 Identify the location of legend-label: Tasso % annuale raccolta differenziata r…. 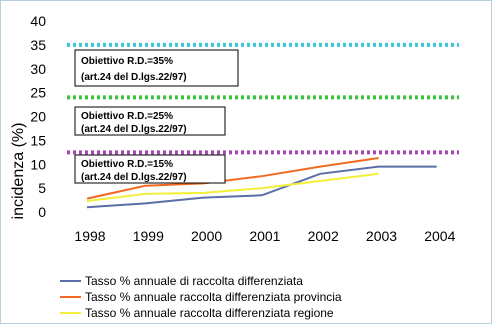
(209, 313).